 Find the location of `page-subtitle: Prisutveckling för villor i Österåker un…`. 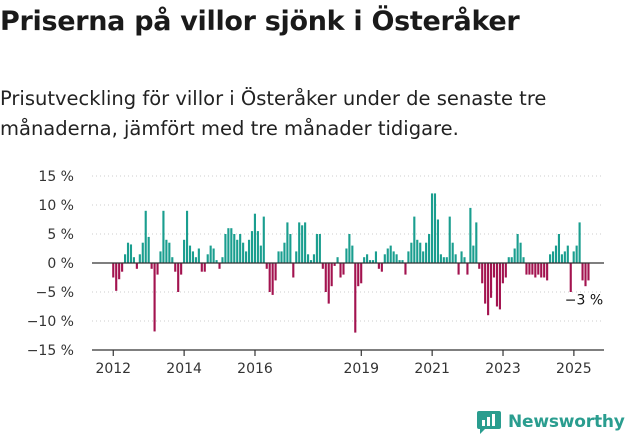

page-subtitle: Prisutveckling för villor i Österåker un… is located at coordinates (273, 113).